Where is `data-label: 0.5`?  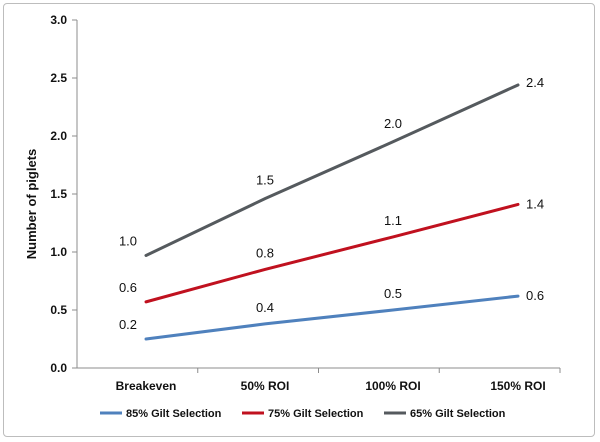
data-label: 0.5 is located at coordinates (393, 293).